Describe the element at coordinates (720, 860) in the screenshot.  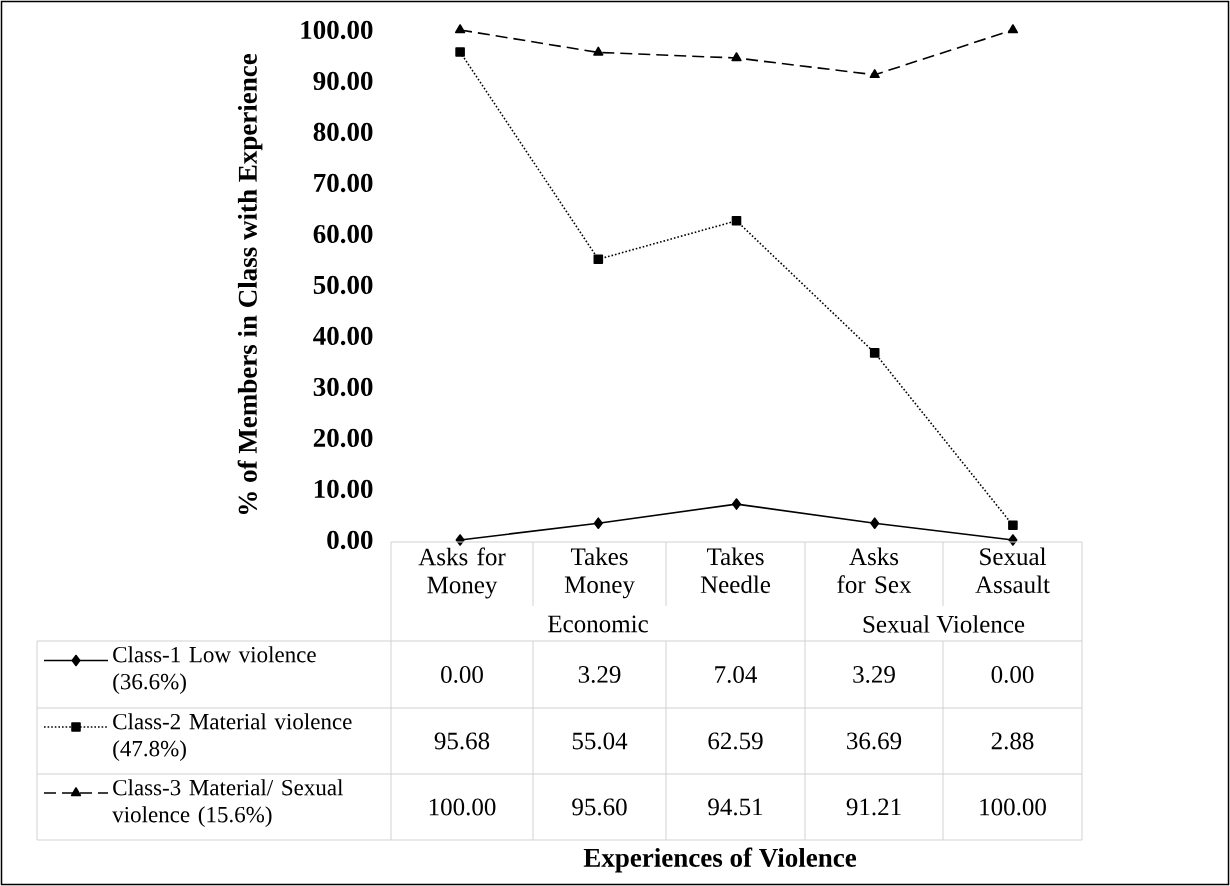
I see `text: Experiences of Violence` at that location.